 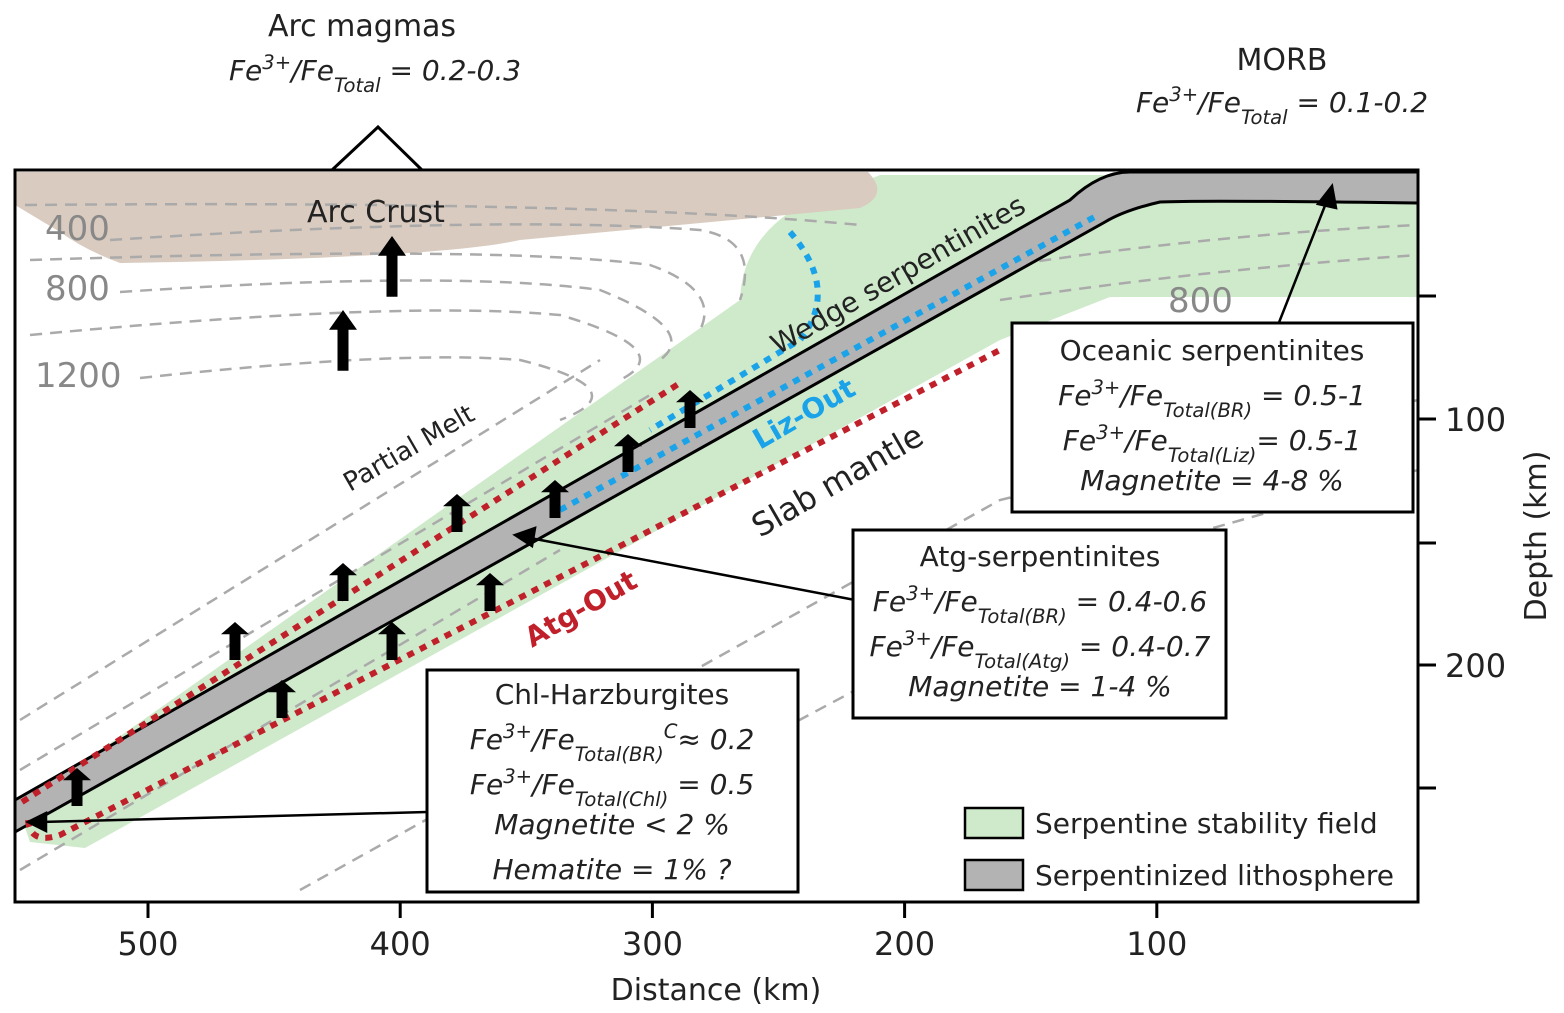 I want to click on arc-crust, so click(x=446, y=217).